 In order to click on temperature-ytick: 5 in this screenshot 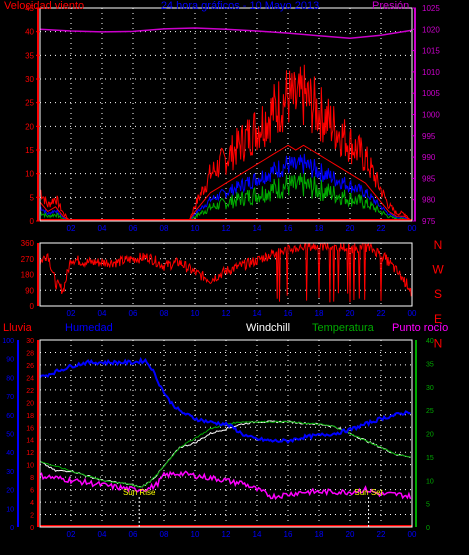, I will do `click(428, 505)`.